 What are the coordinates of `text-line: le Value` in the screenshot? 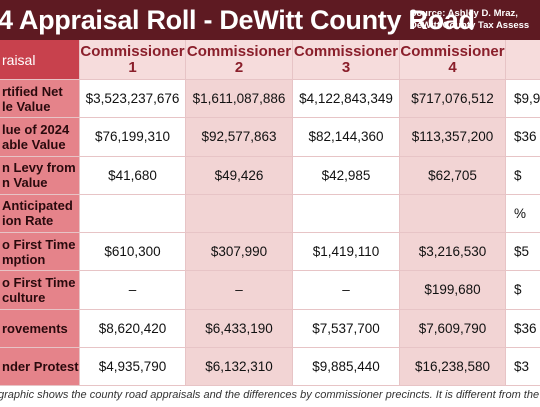 It's located at (26, 106).